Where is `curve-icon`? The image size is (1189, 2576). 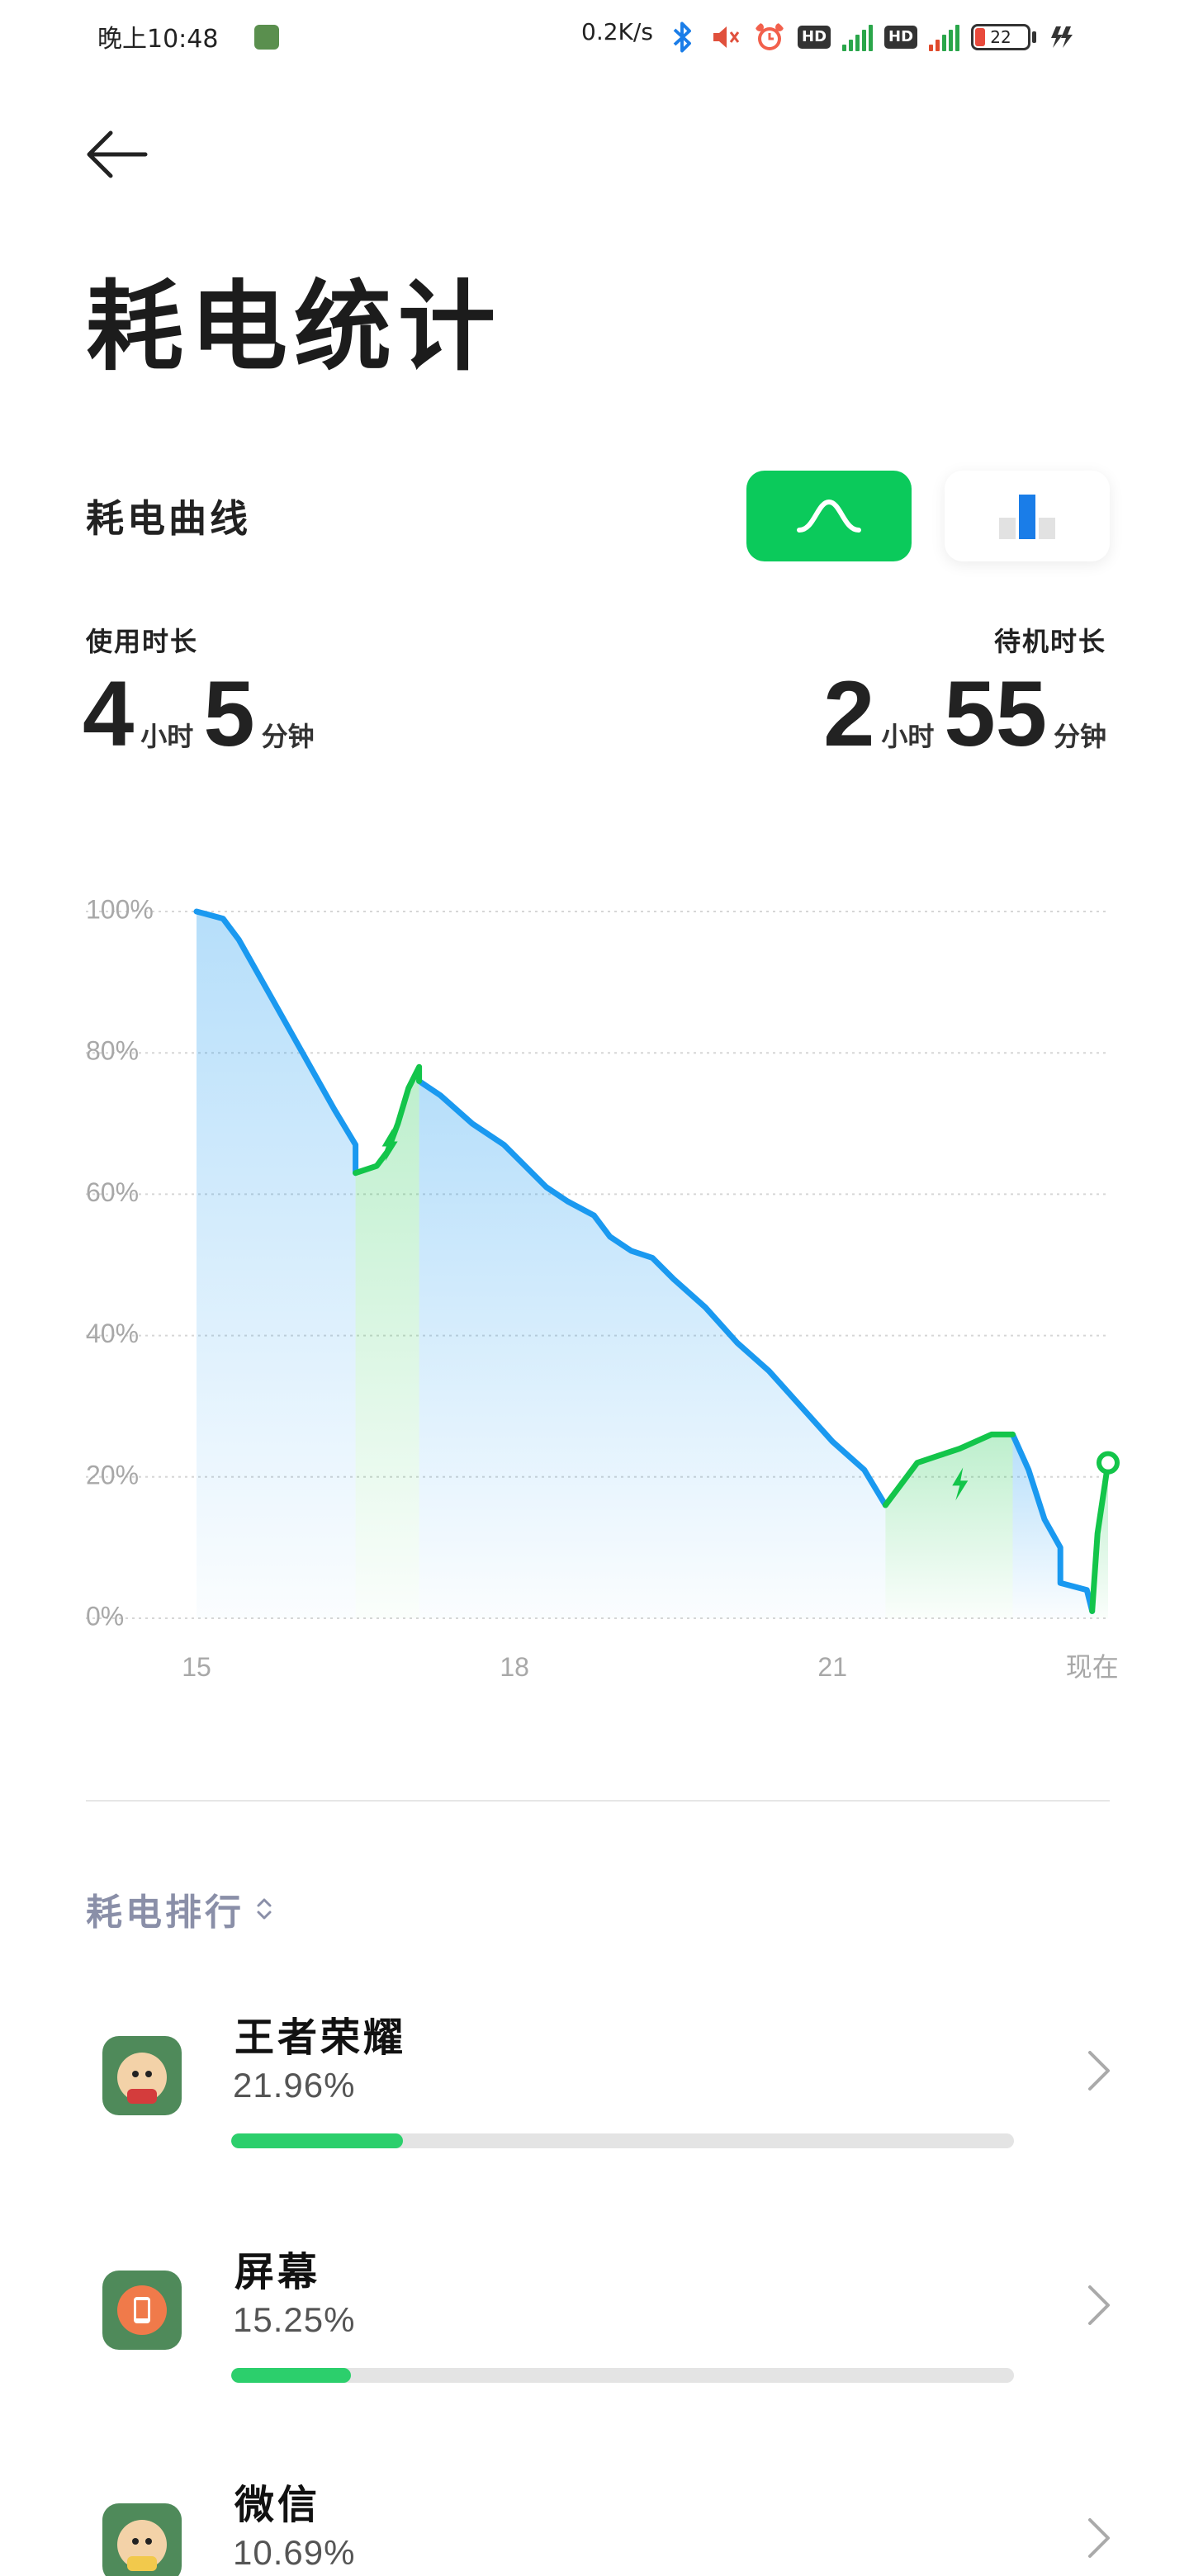
curve-icon is located at coordinates (829, 516).